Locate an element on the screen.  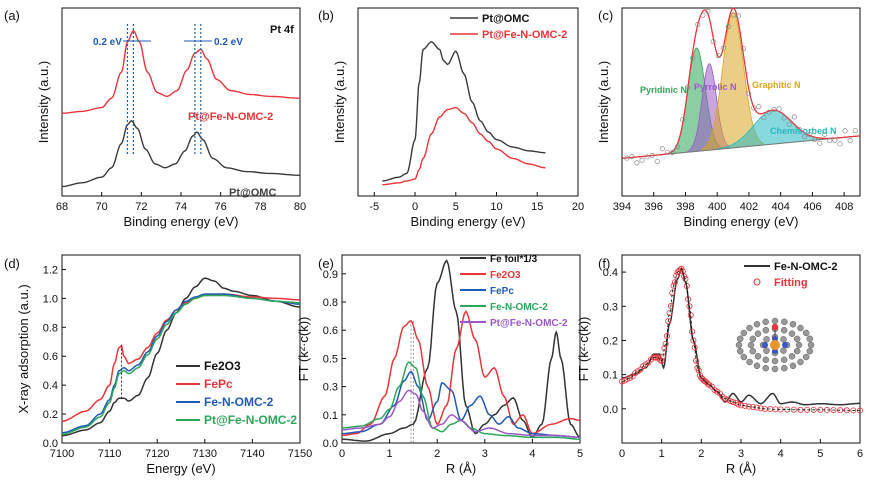
fit-dashed-line is located at coordinates (740, 339).